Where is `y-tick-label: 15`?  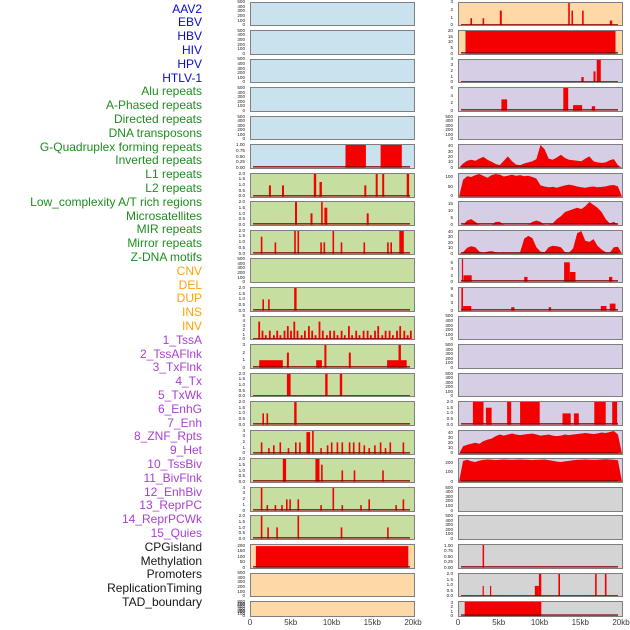 y-tick-label: 15 is located at coordinates (450, 36).